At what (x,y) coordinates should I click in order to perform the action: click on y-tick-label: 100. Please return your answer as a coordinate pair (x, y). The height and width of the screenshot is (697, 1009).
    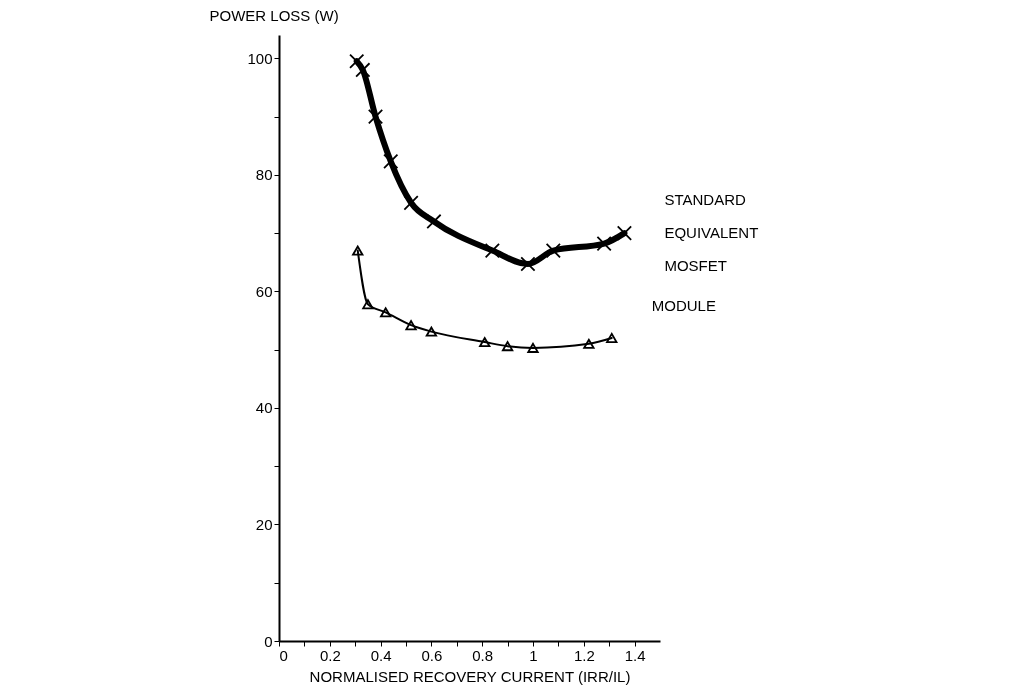
    Looking at the image, I should click on (260, 58).